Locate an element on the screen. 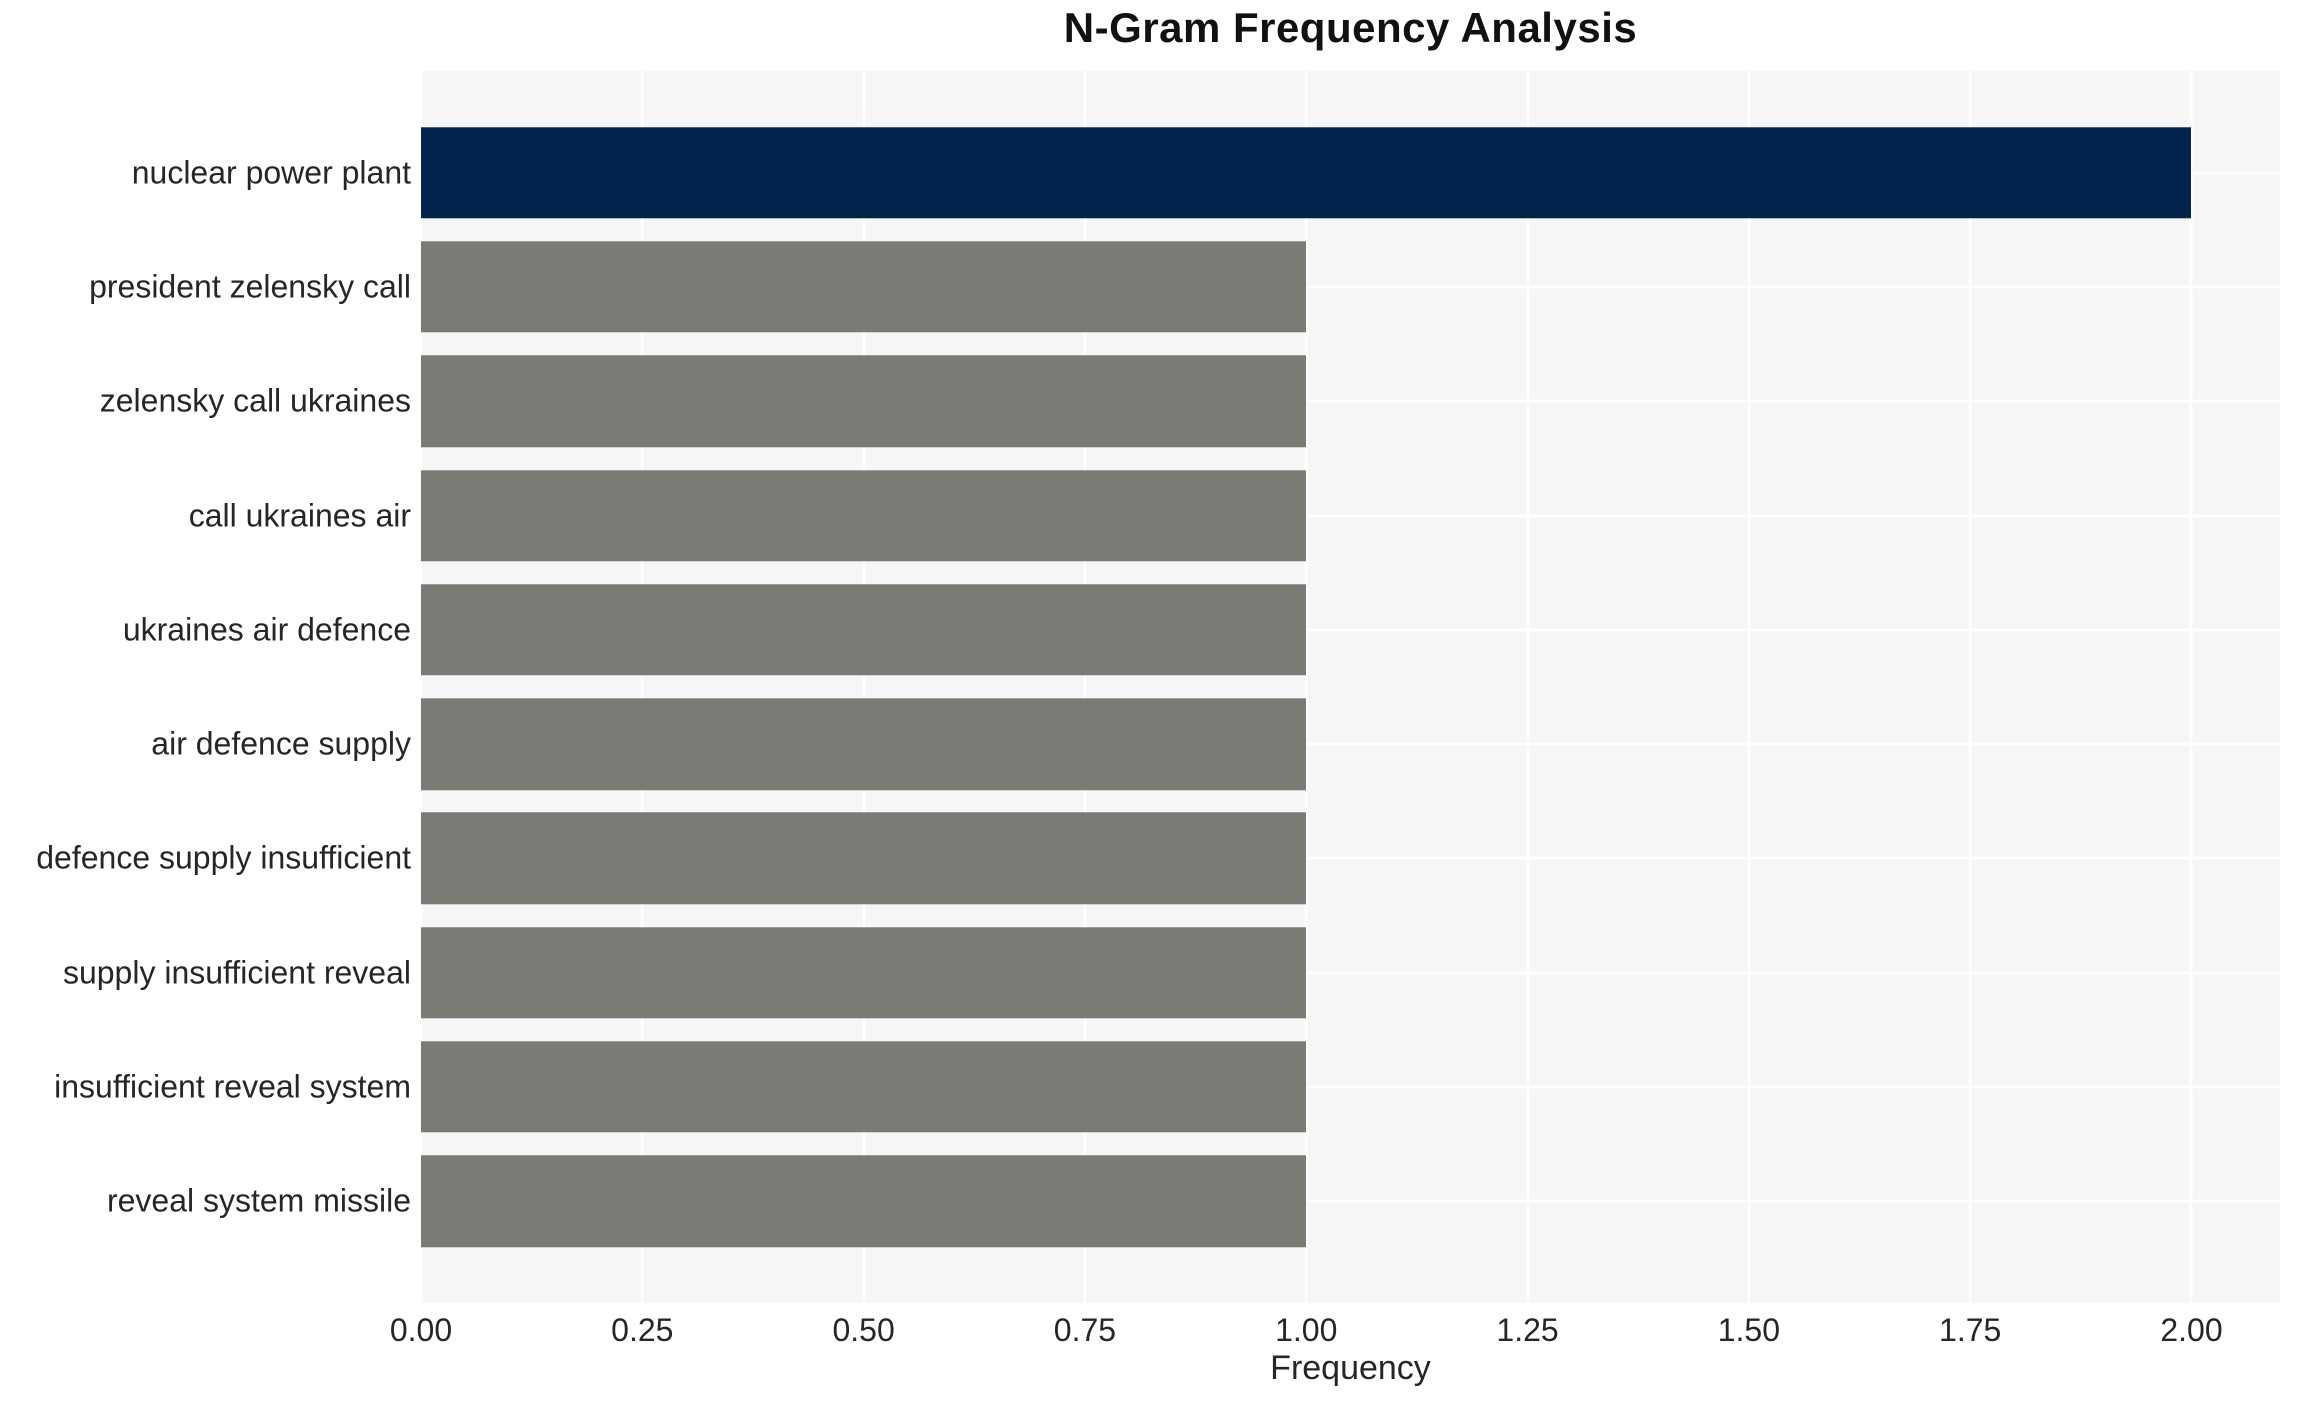  y-tick-label: insufficient reveal system is located at coordinates (232, 1086).